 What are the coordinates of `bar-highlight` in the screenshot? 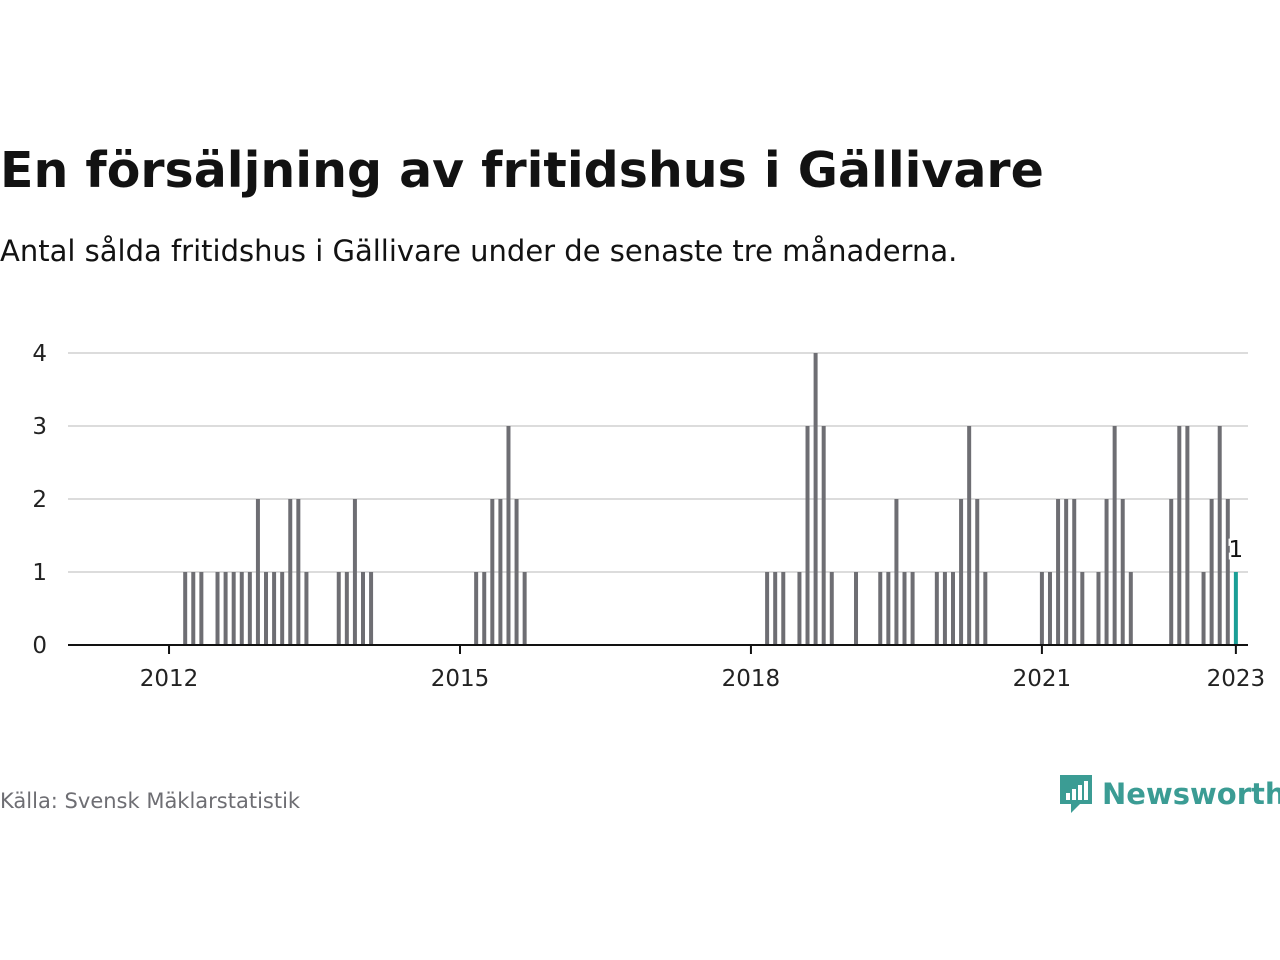 It's located at (1235, 608).